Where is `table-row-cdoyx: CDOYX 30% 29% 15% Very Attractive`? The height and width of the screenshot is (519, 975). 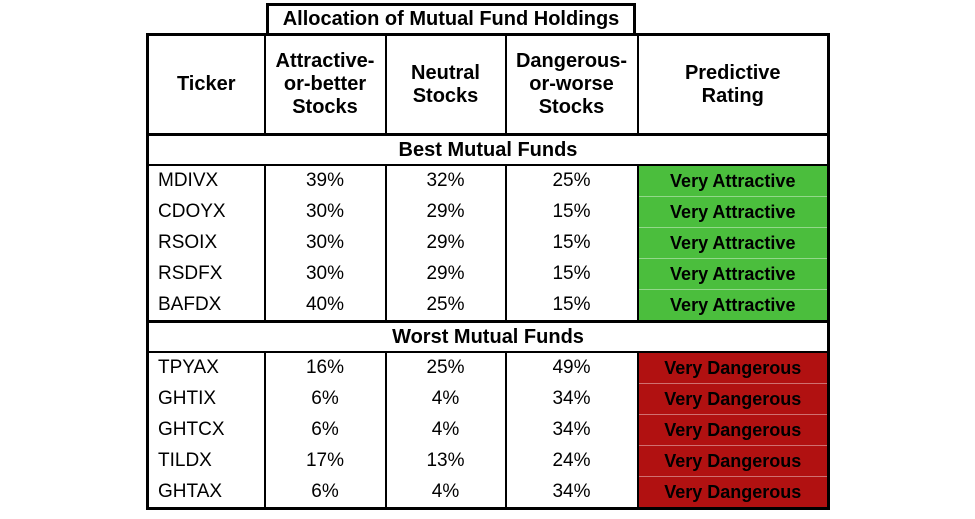 table-row-cdoyx: CDOYX 30% 29% 15% Very Attractive is located at coordinates (488, 212).